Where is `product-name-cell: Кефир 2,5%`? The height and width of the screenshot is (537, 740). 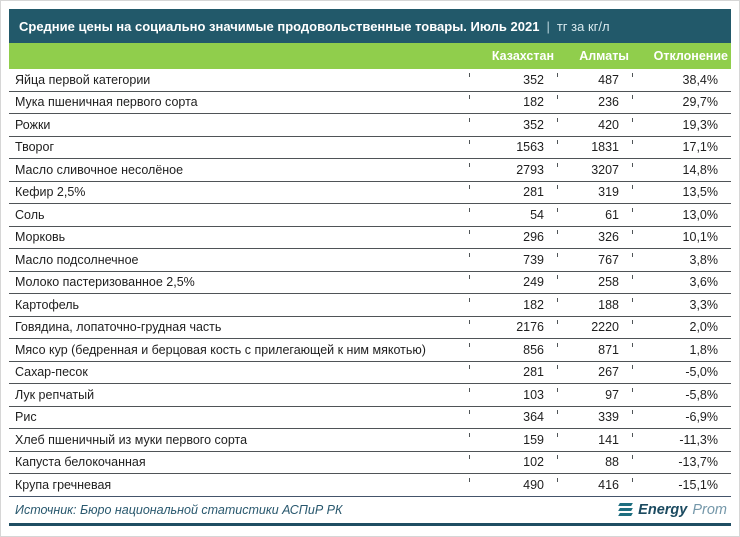
product-name-cell: Кефир 2,5% is located at coordinates (50, 192).